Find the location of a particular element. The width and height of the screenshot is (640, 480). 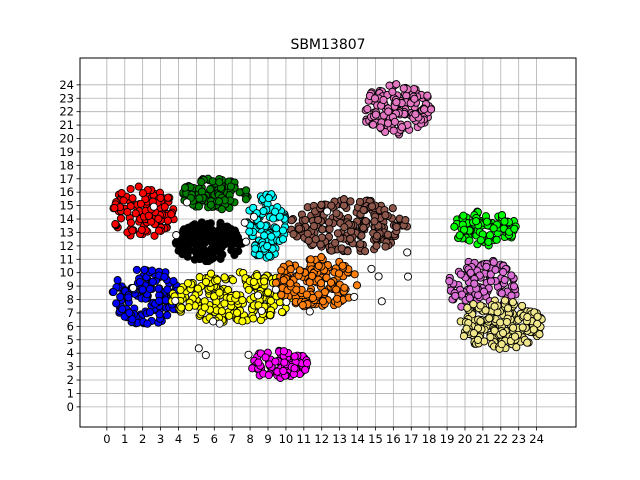

x-tick-label: 21 is located at coordinates (483, 439).